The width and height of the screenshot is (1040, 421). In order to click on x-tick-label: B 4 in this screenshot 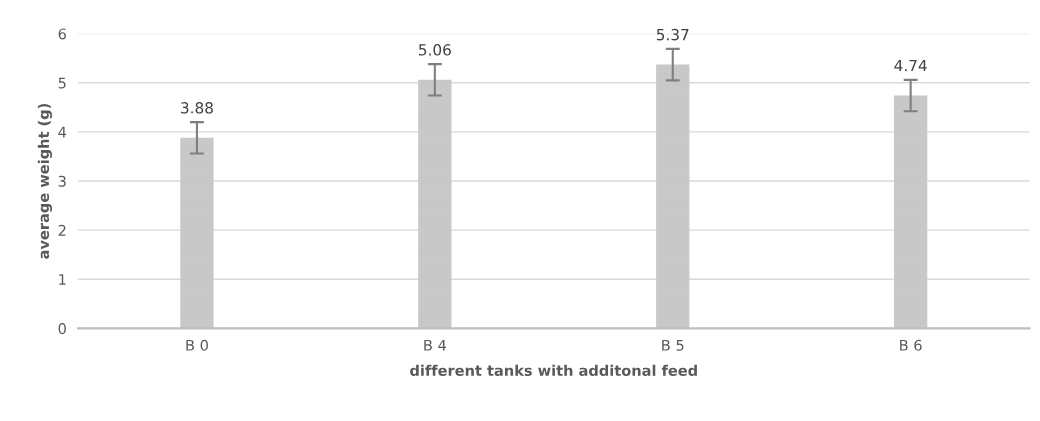, I will do `click(435, 345)`.